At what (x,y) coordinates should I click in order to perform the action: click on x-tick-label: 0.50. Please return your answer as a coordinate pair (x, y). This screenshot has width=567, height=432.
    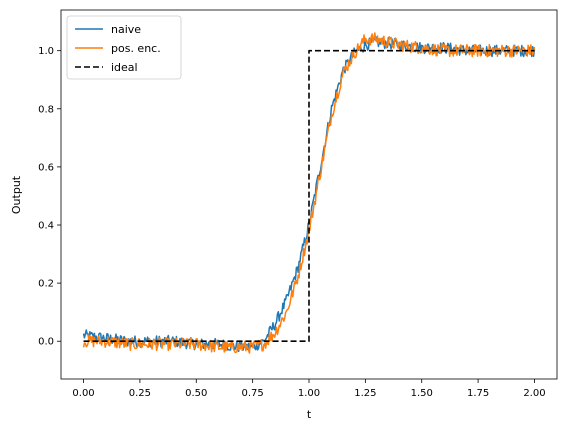
    Looking at the image, I should click on (196, 393).